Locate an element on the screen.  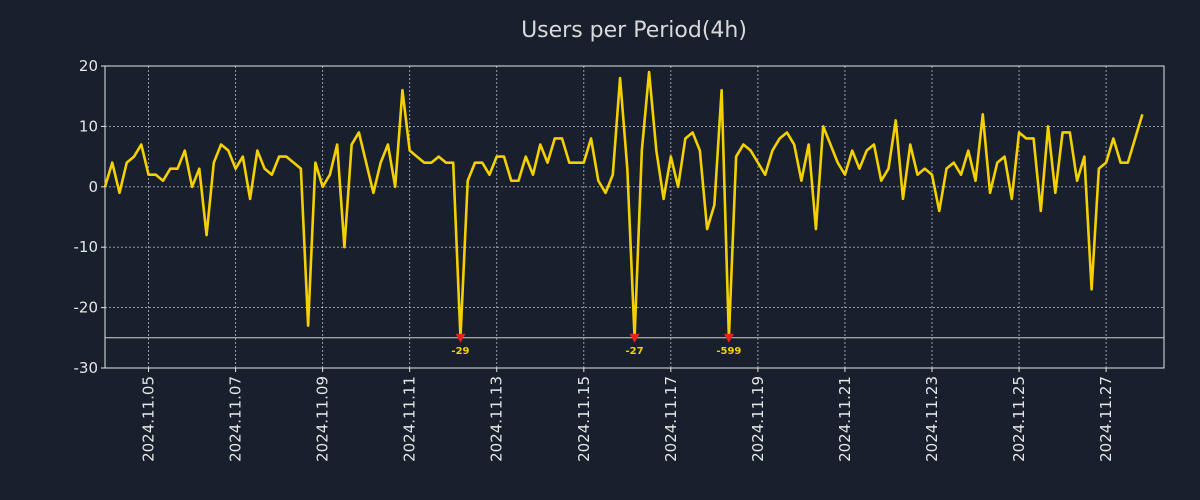
chart-title: Users per Period(4h) is located at coordinates (634, 30).